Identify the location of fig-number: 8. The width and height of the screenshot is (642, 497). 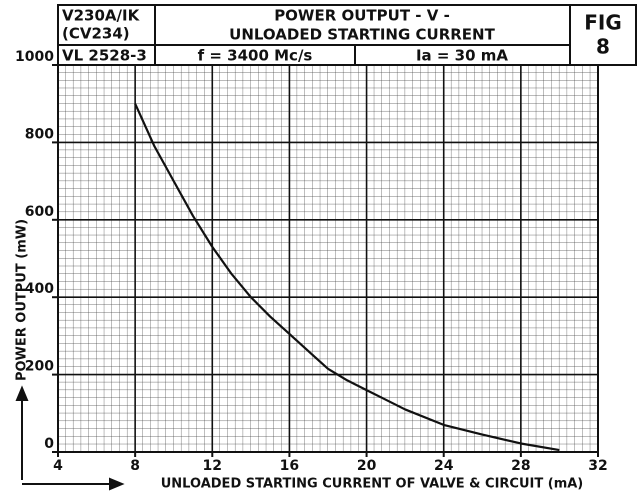
(603, 47).